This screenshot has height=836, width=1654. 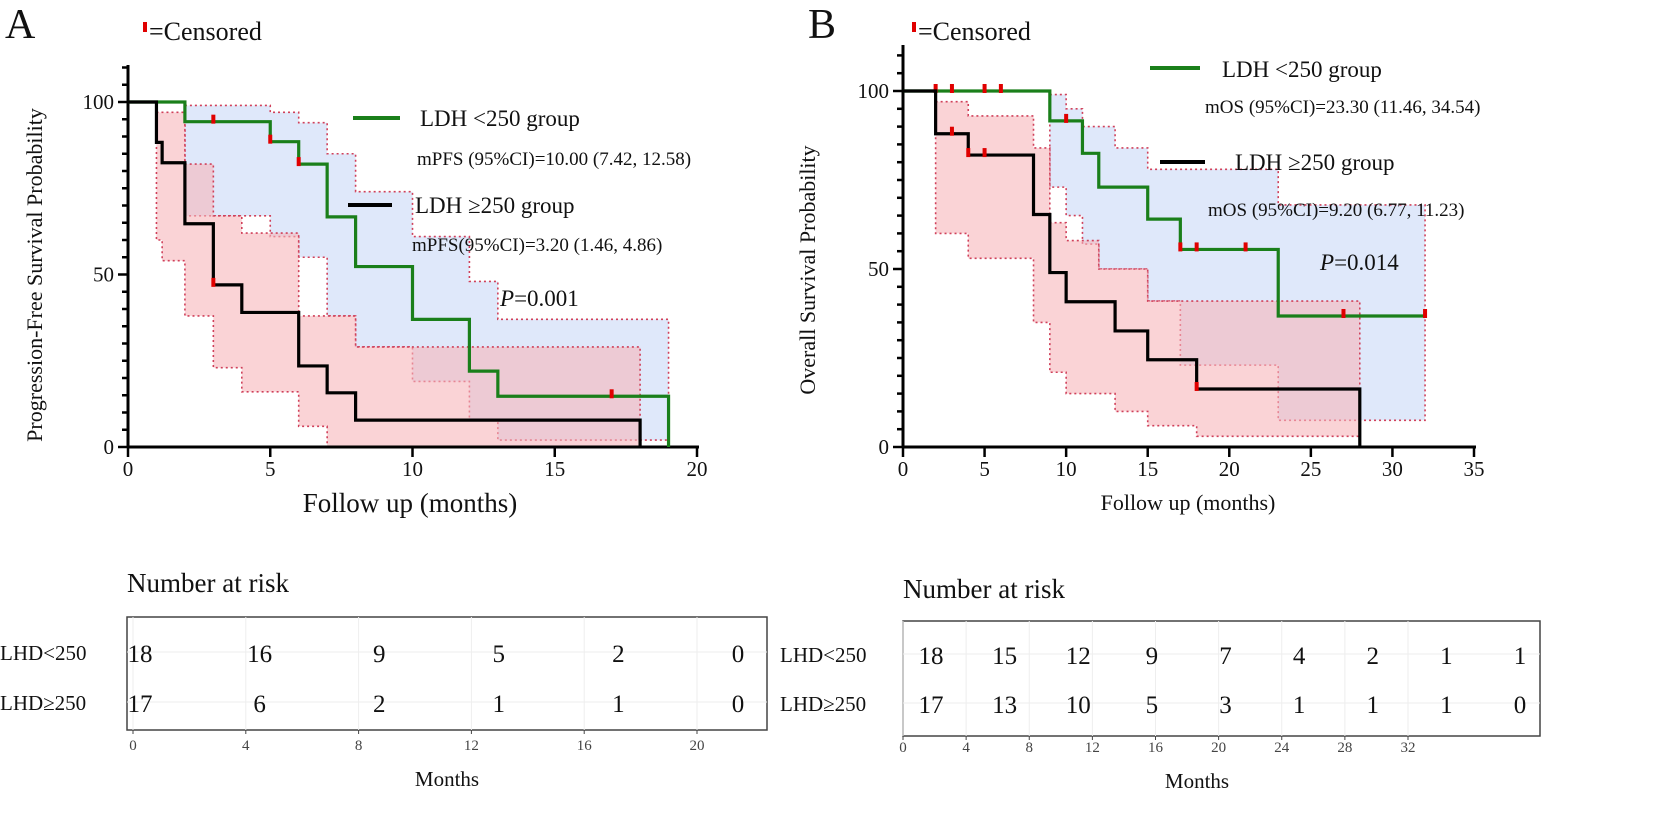 What do you see at coordinates (259, 654) in the screenshot?
I see `risk-count: 16` at bounding box center [259, 654].